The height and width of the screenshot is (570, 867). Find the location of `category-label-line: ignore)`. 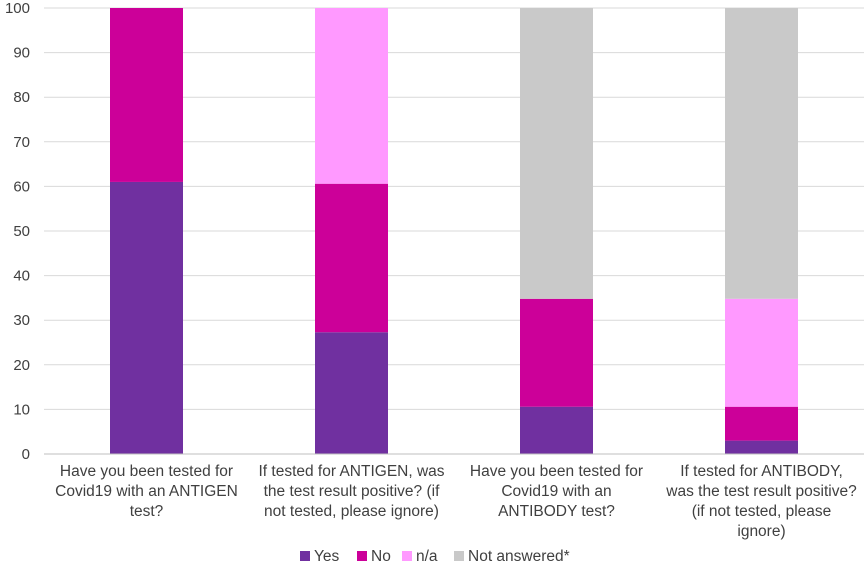

category-label-line: ignore) is located at coordinates (761, 531).